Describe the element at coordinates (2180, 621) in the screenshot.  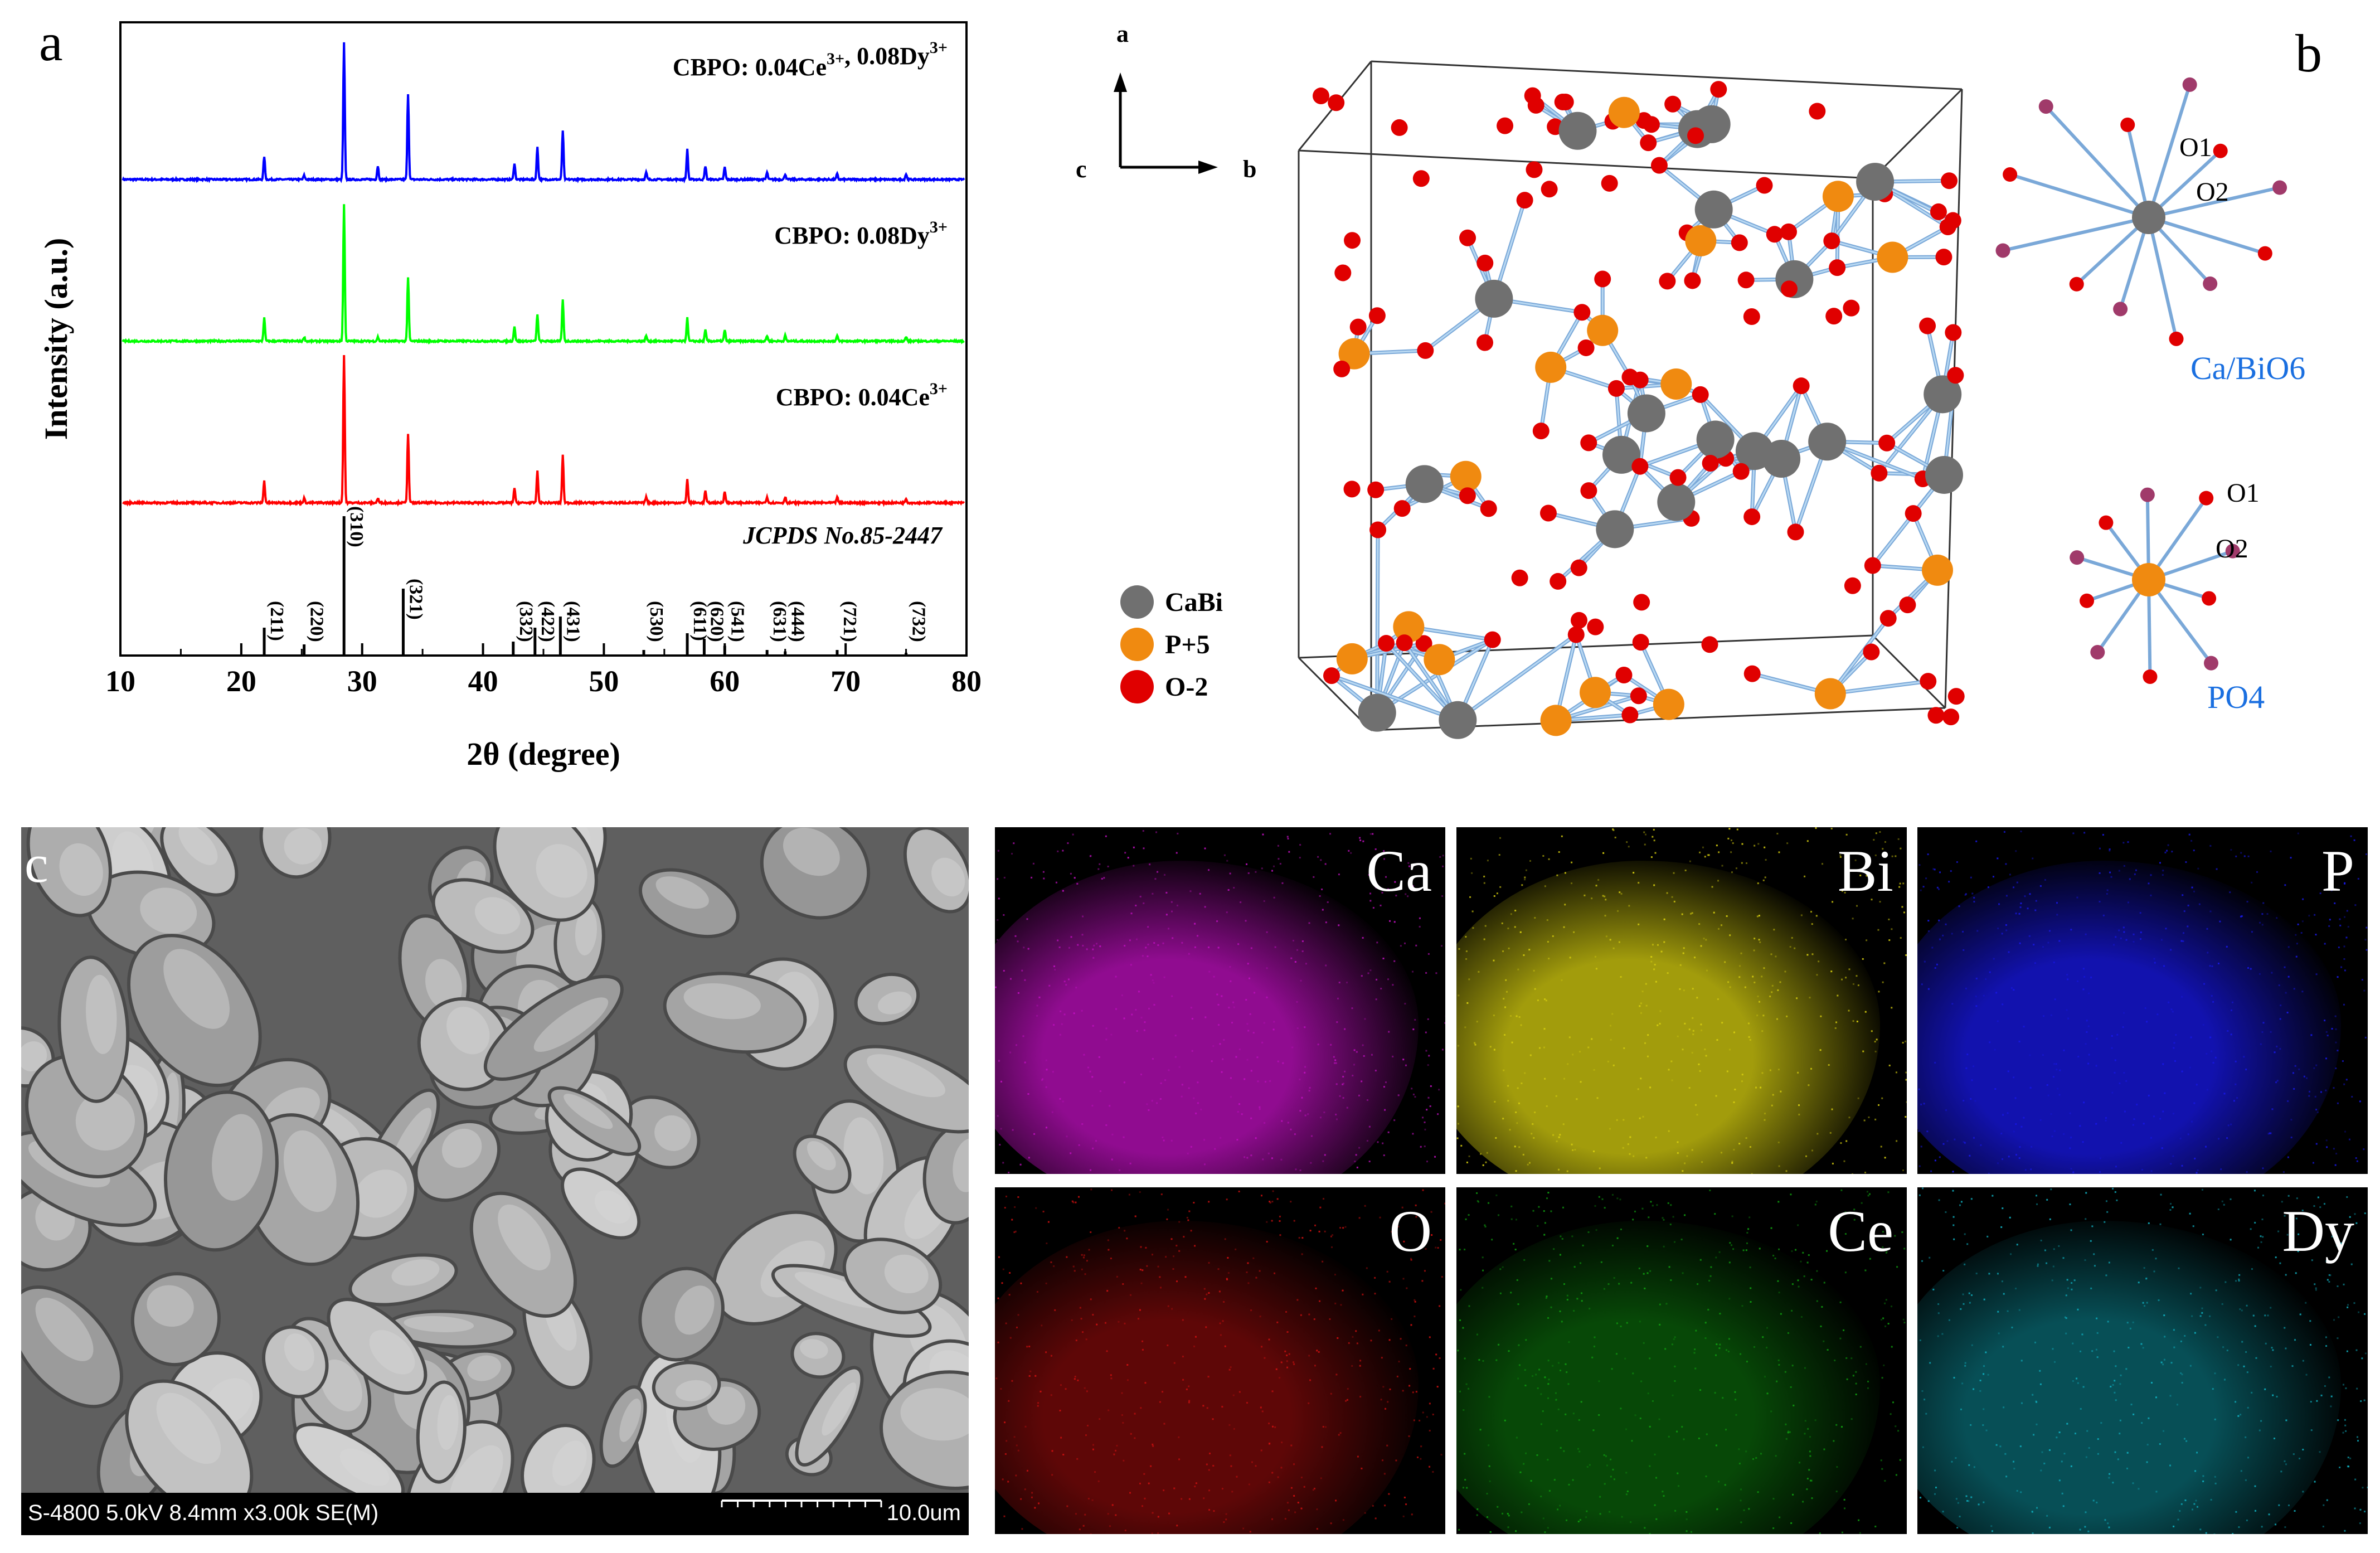
I see `polyhedron-bond` at that location.